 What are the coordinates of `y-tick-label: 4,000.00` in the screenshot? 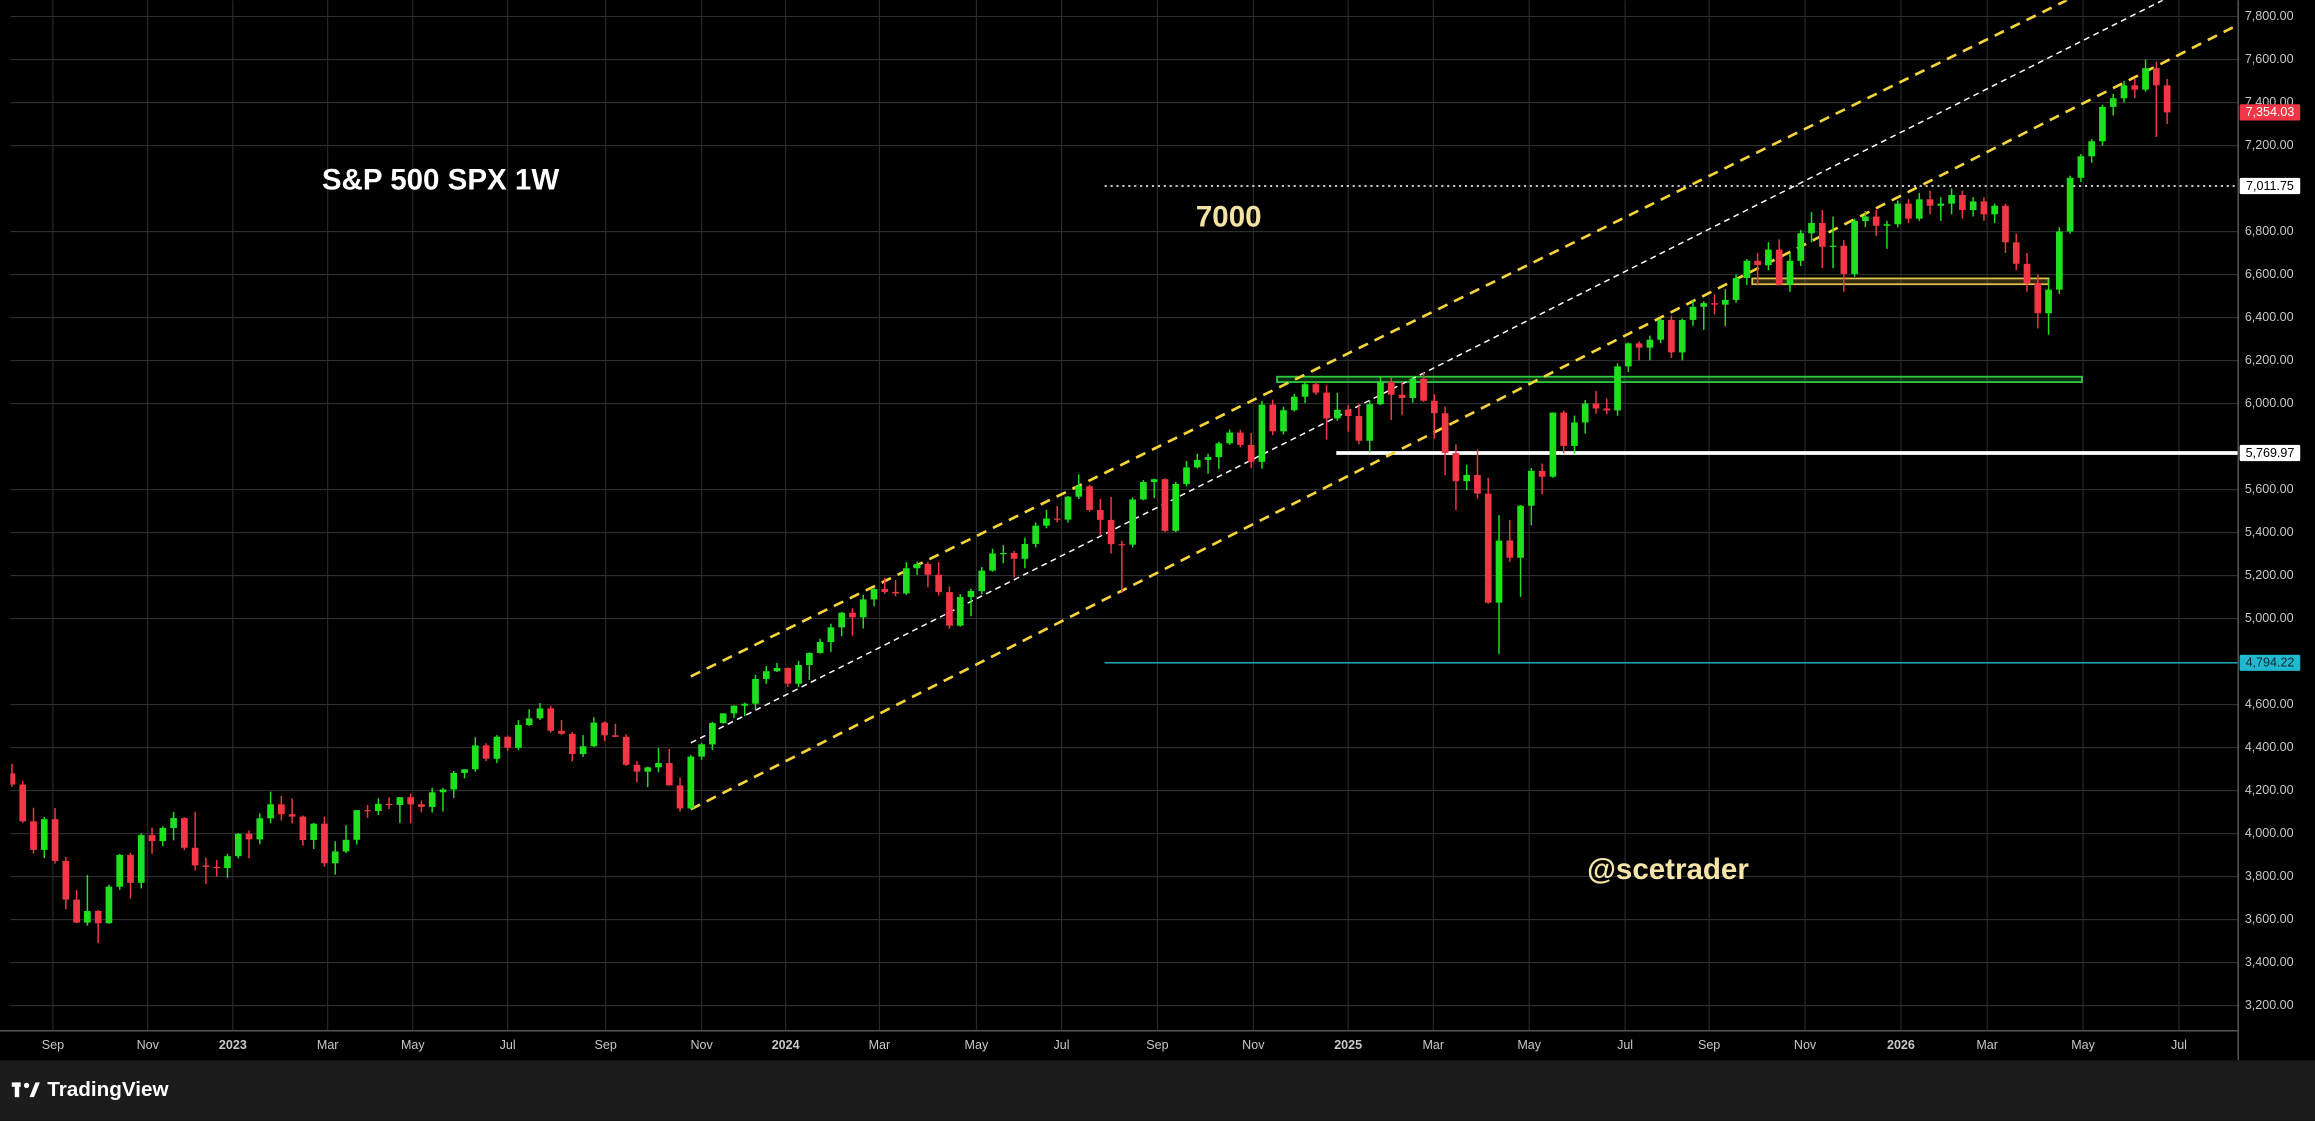 It's located at (2269, 833).